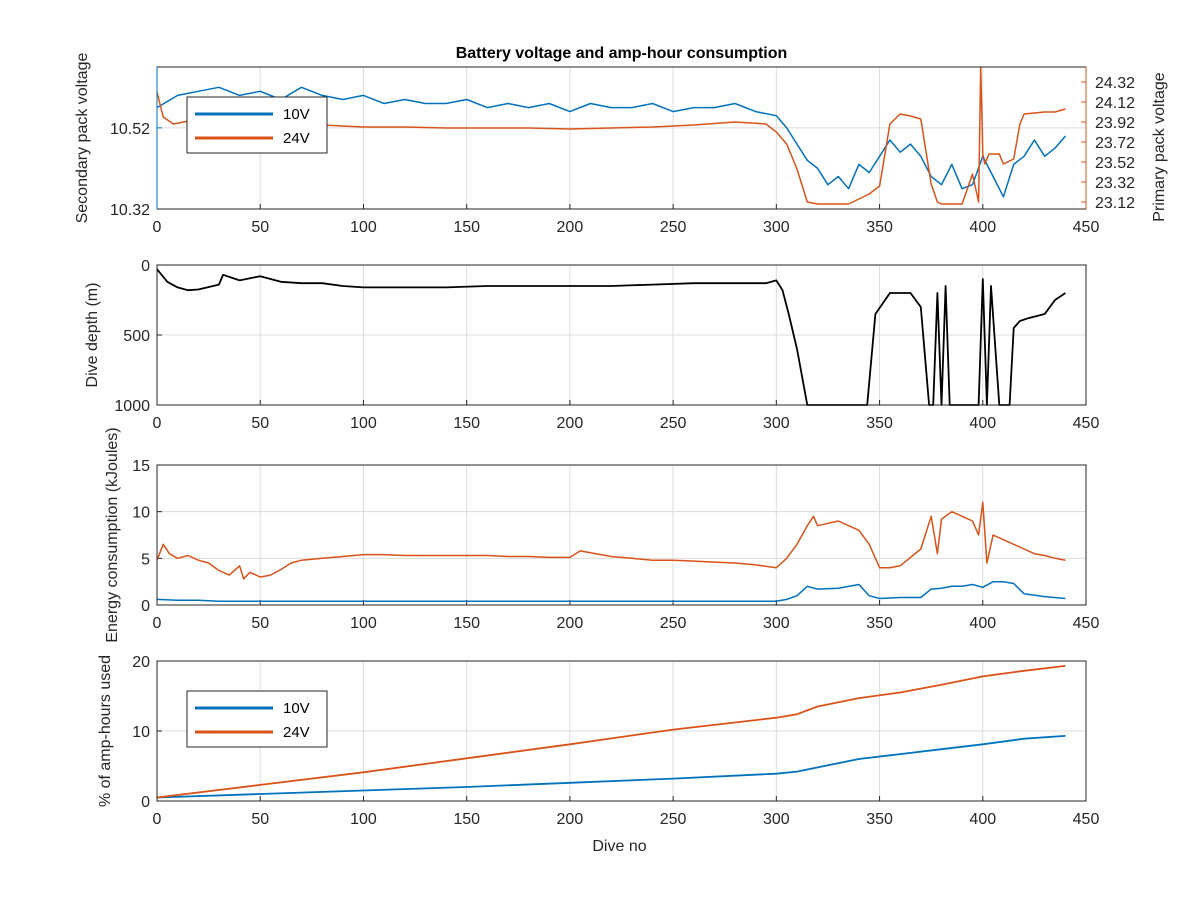  What do you see at coordinates (622, 53) in the screenshot?
I see `chart-title: Battery voltage and amp-hour consumption` at bounding box center [622, 53].